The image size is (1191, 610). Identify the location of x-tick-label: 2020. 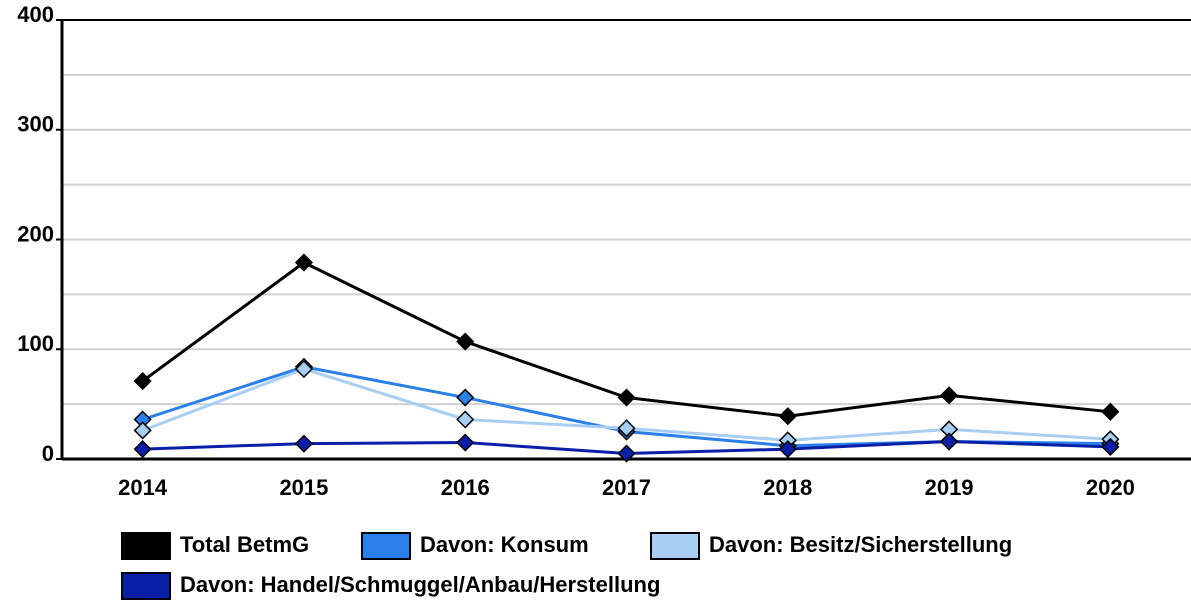
(1110, 487).